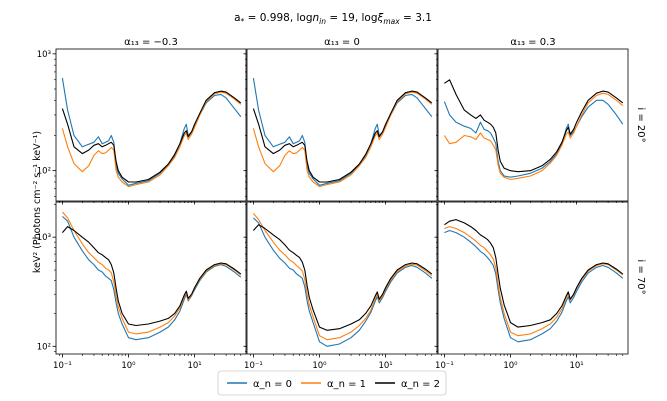  What do you see at coordinates (444, 366) in the screenshot?
I see `panel-r2c3-x-tick-label: 10⁻¹` at bounding box center [444, 366].